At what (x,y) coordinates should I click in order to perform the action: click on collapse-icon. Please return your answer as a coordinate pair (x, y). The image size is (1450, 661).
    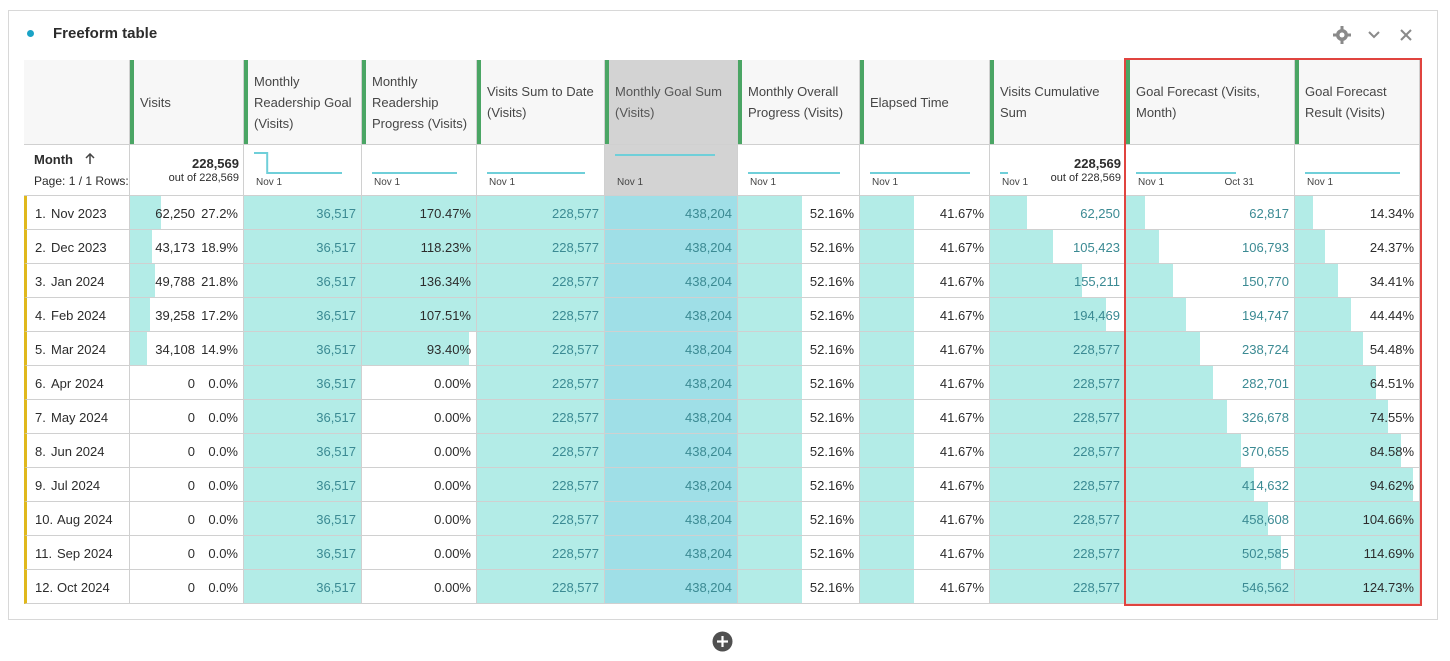
    Looking at the image, I should click on (1374, 35).